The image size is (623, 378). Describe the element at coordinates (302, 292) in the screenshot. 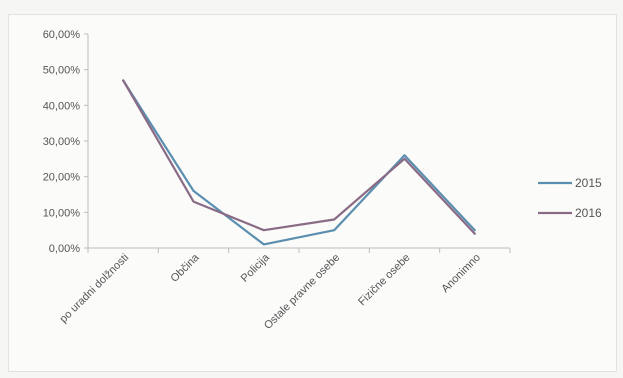

I see `x-category-label: Ostale pravne osebe` at that location.